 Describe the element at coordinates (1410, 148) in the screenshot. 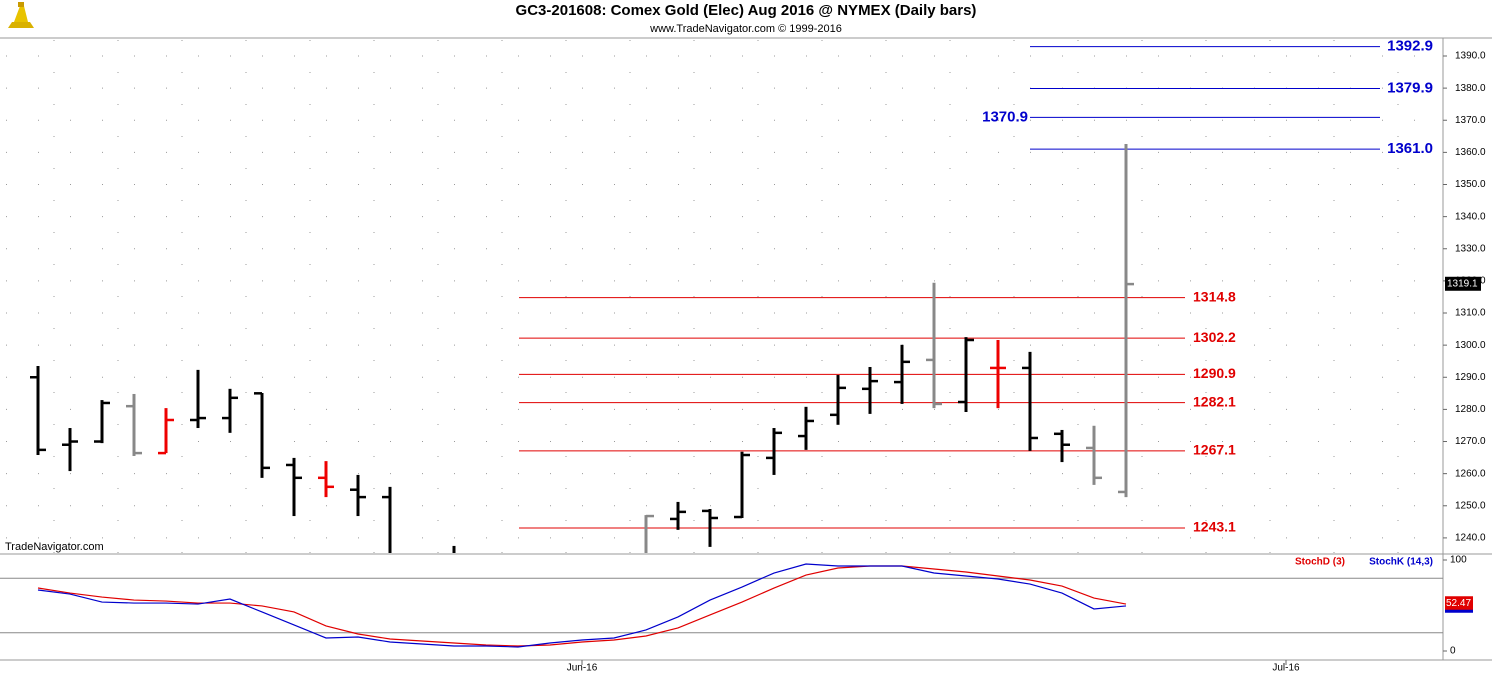

I see `target-label: 1361.0` at that location.